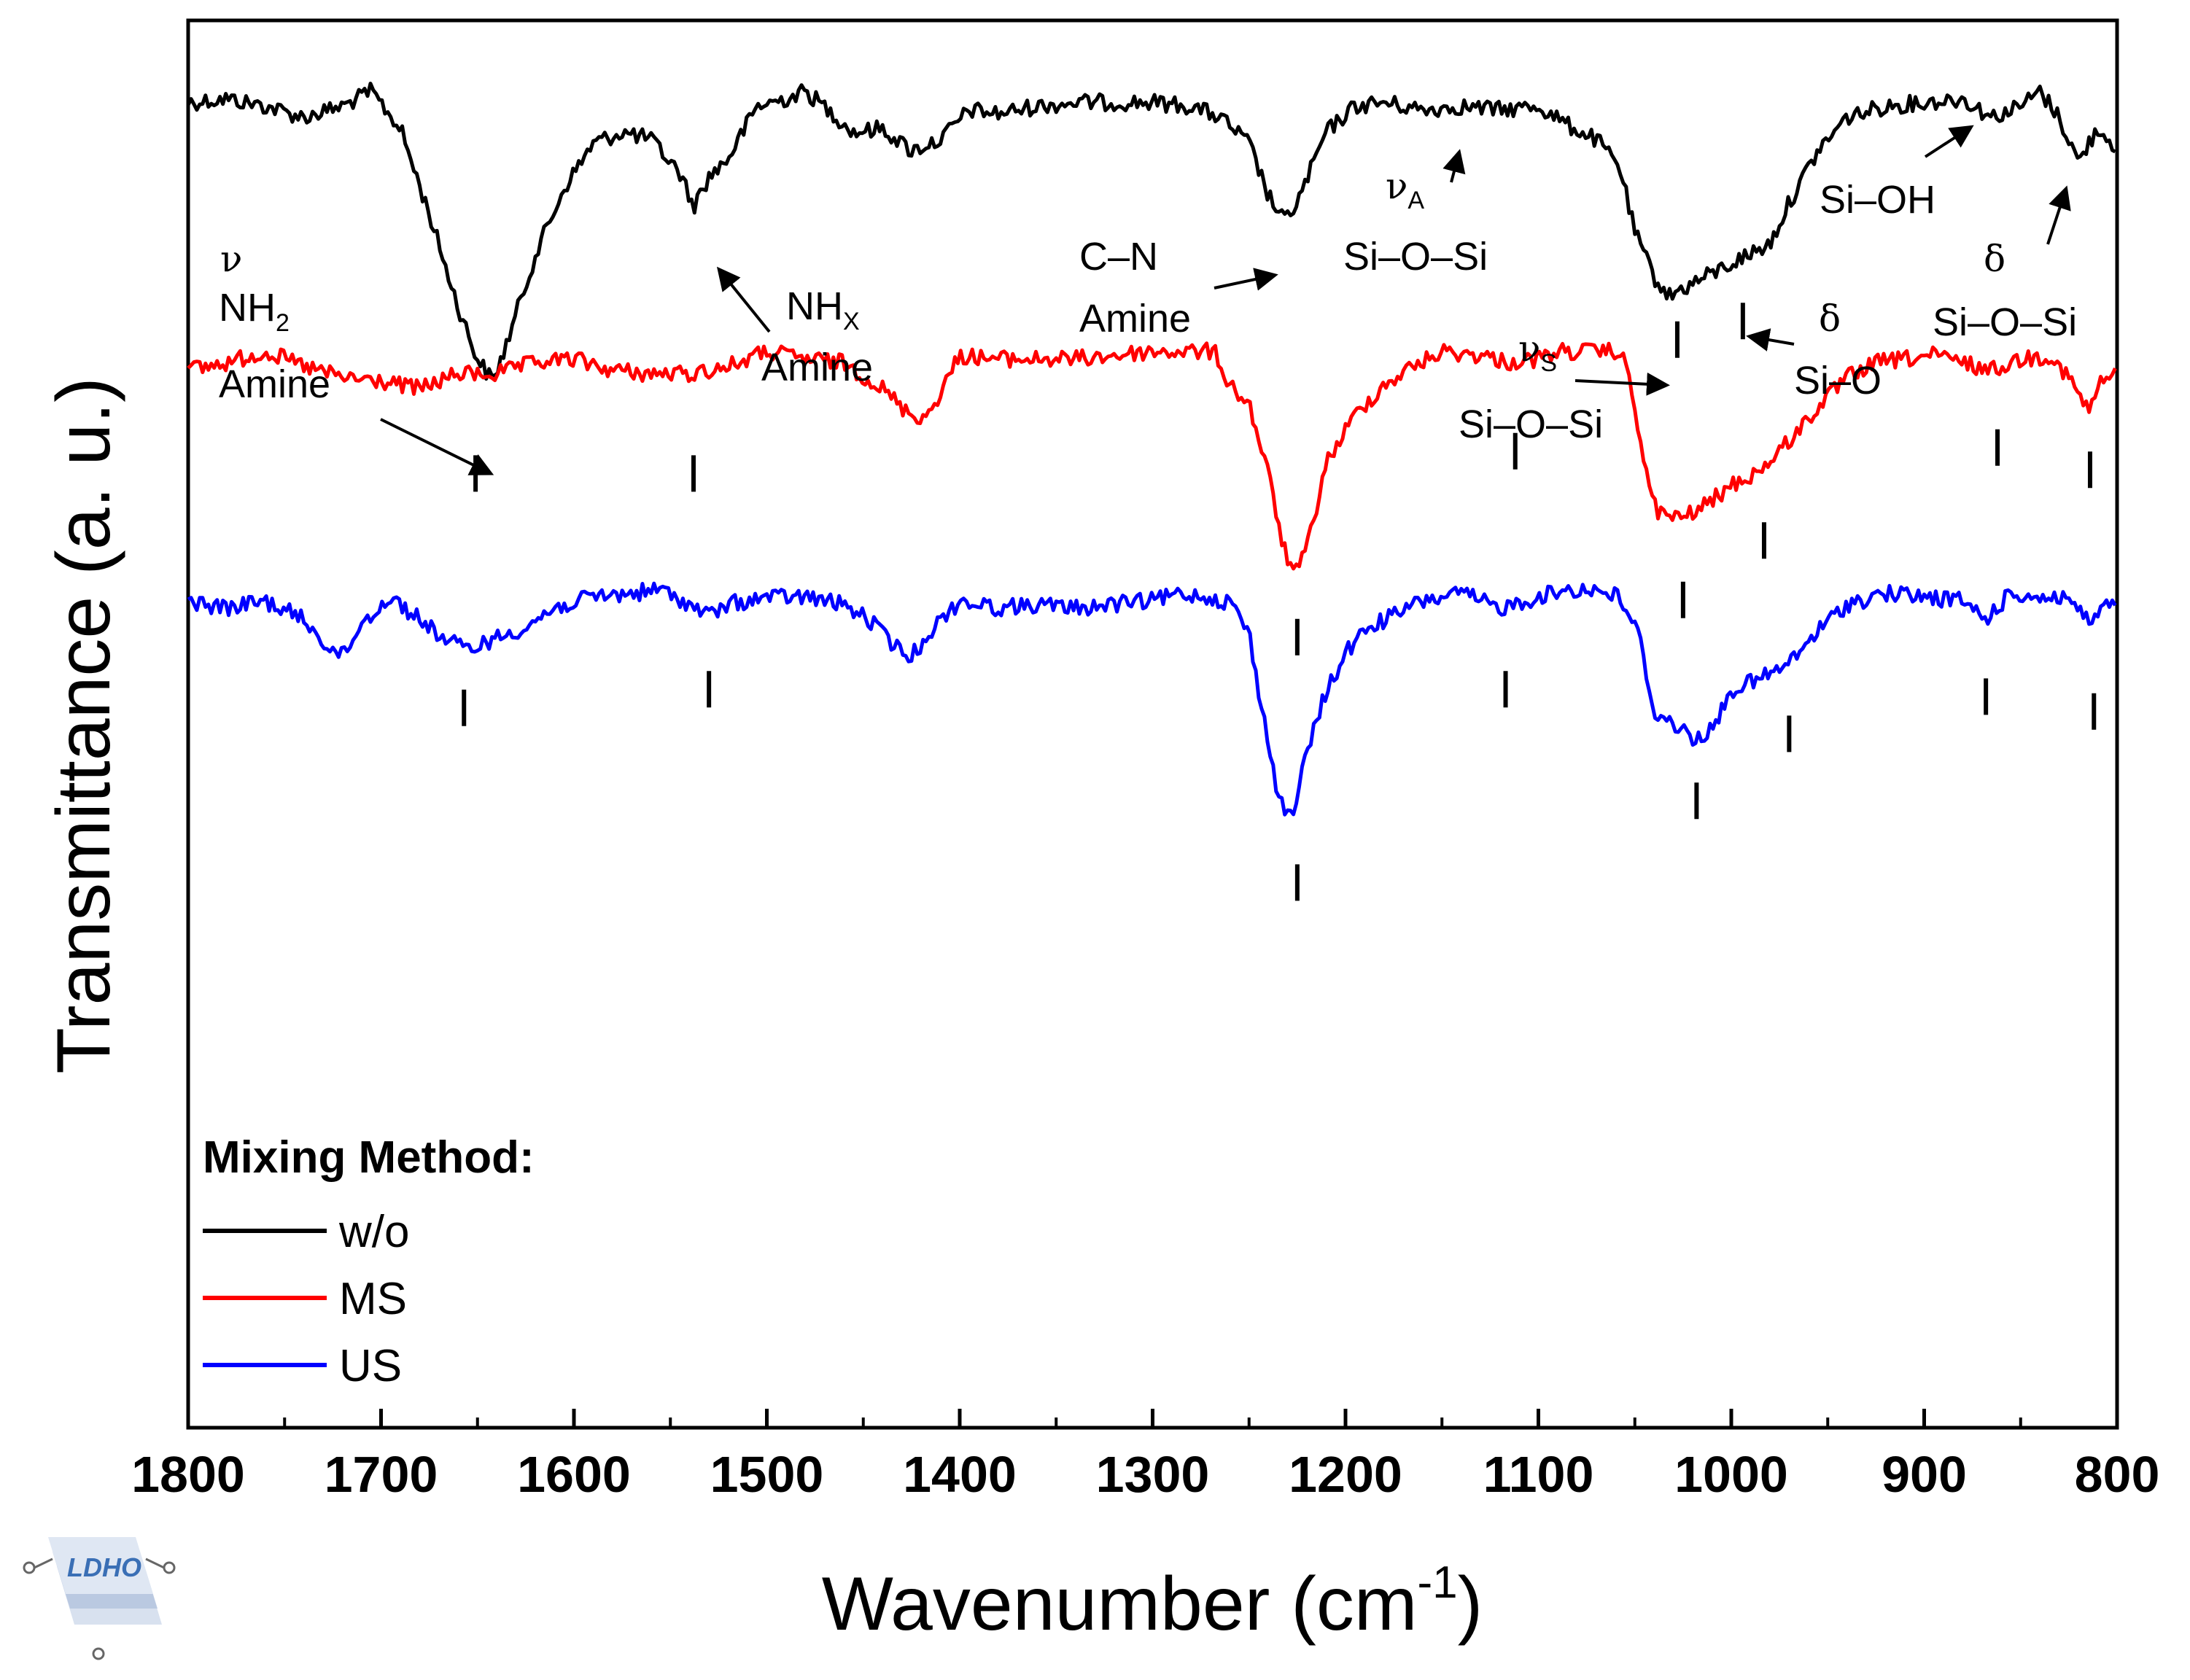  What do you see at coordinates (1152, 456) in the screenshot?
I see `series-line-MS` at bounding box center [1152, 456].